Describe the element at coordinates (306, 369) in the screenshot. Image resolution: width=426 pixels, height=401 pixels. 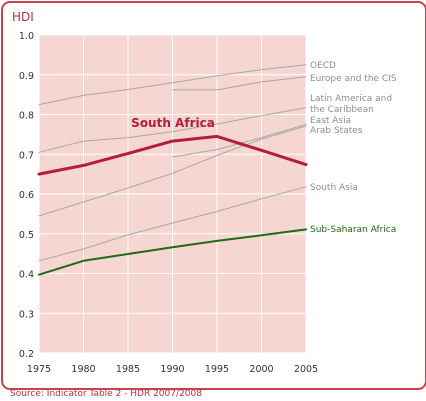
I see `x-tick-label: 2005` at that location.